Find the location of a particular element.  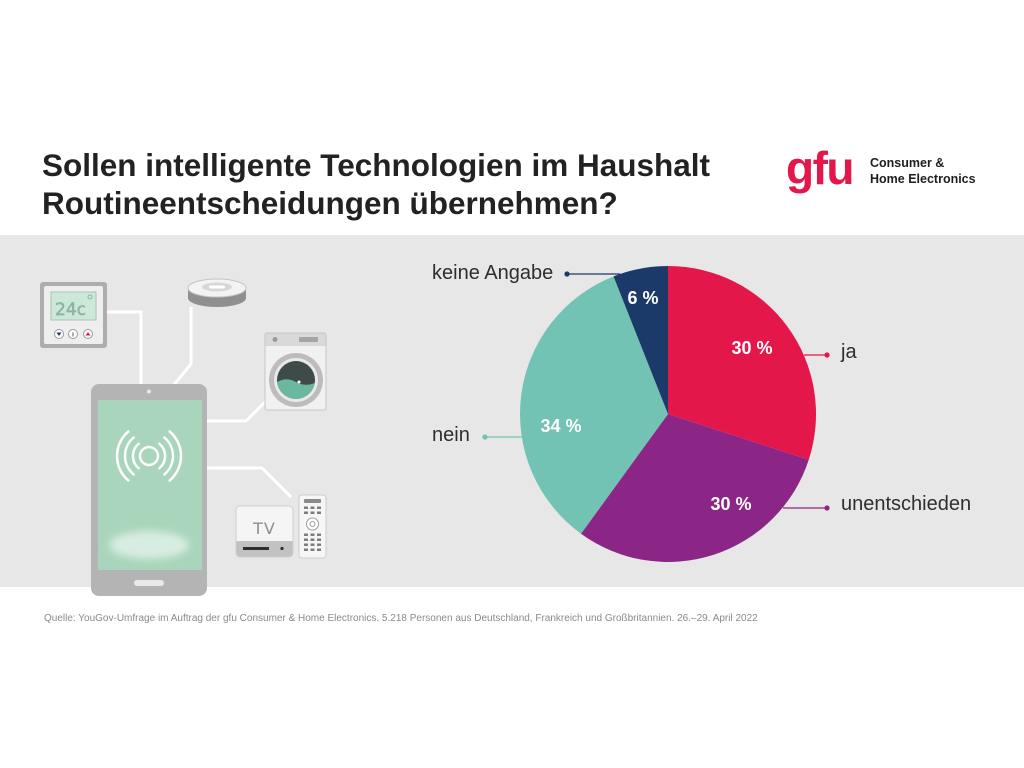

pie-value-label-unentschieden: 30 % is located at coordinates (730, 504).